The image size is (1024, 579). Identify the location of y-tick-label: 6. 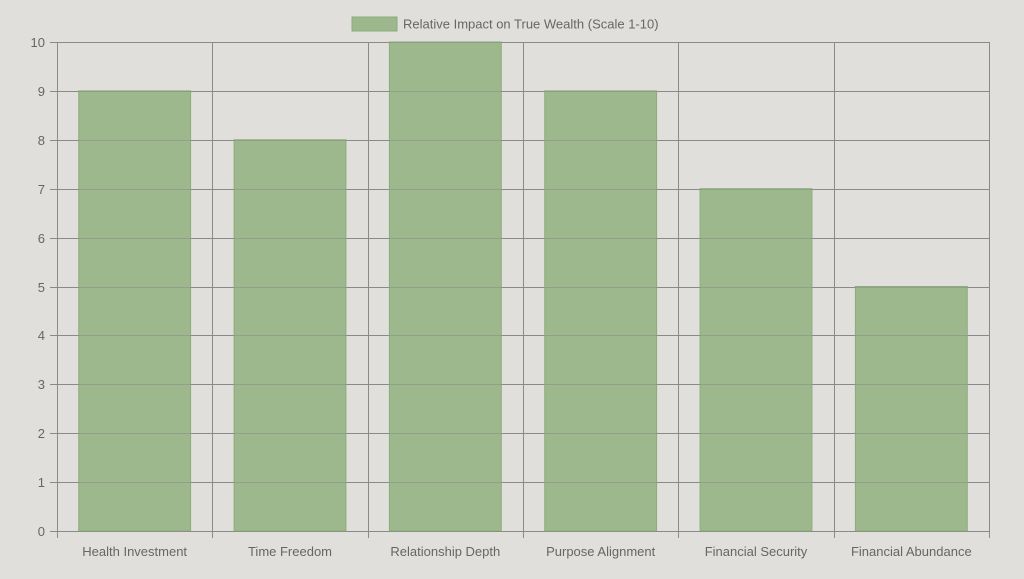
(41, 238).